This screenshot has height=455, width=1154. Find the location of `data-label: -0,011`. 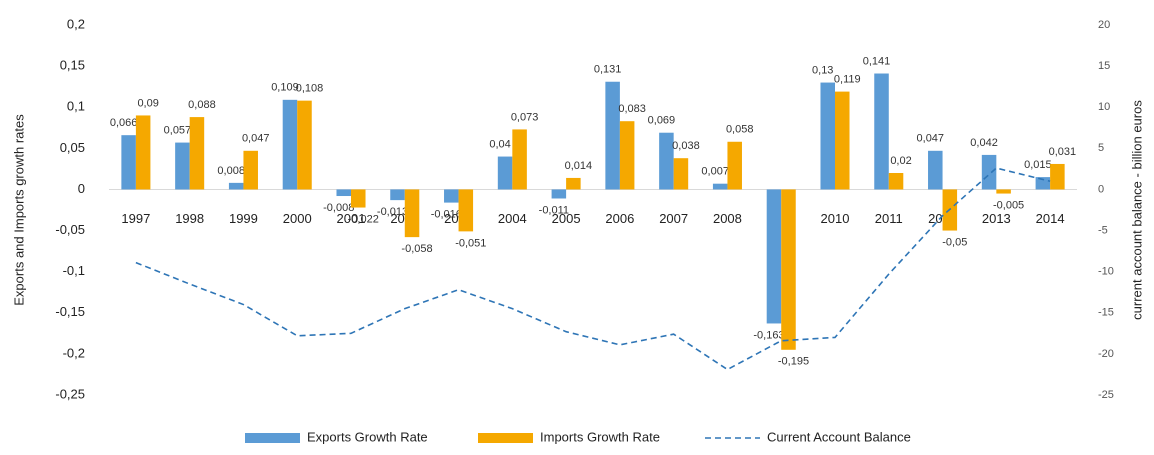

data-label: -0,011 is located at coordinates (554, 210).